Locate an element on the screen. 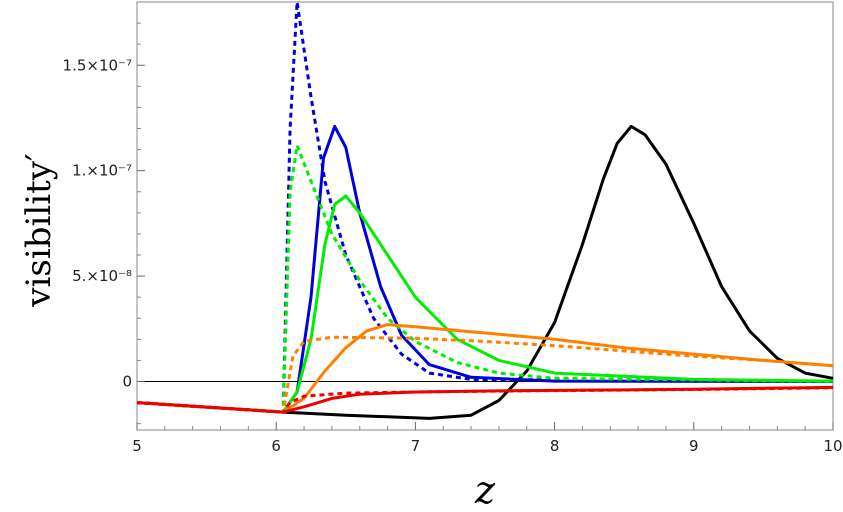  x-tick-label: 7 is located at coordinates (416, 446).